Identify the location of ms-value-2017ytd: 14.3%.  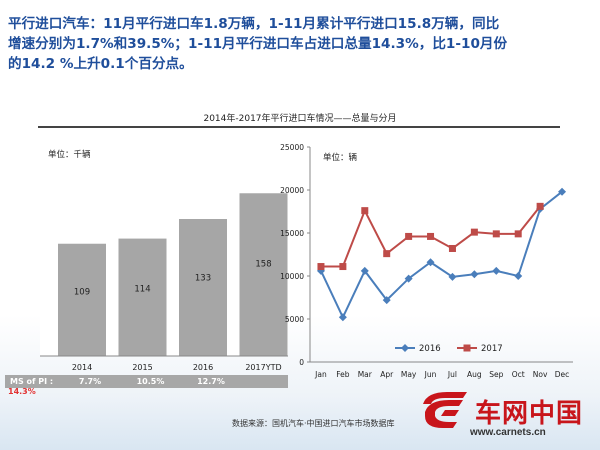
(22, 391).